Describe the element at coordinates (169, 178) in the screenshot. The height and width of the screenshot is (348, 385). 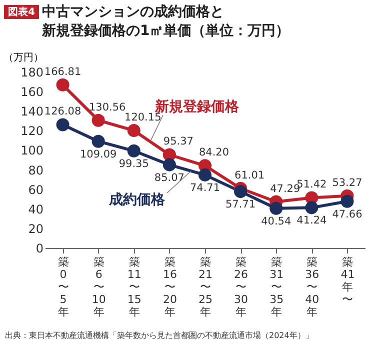
I see `data-label: 85.07` at that location.